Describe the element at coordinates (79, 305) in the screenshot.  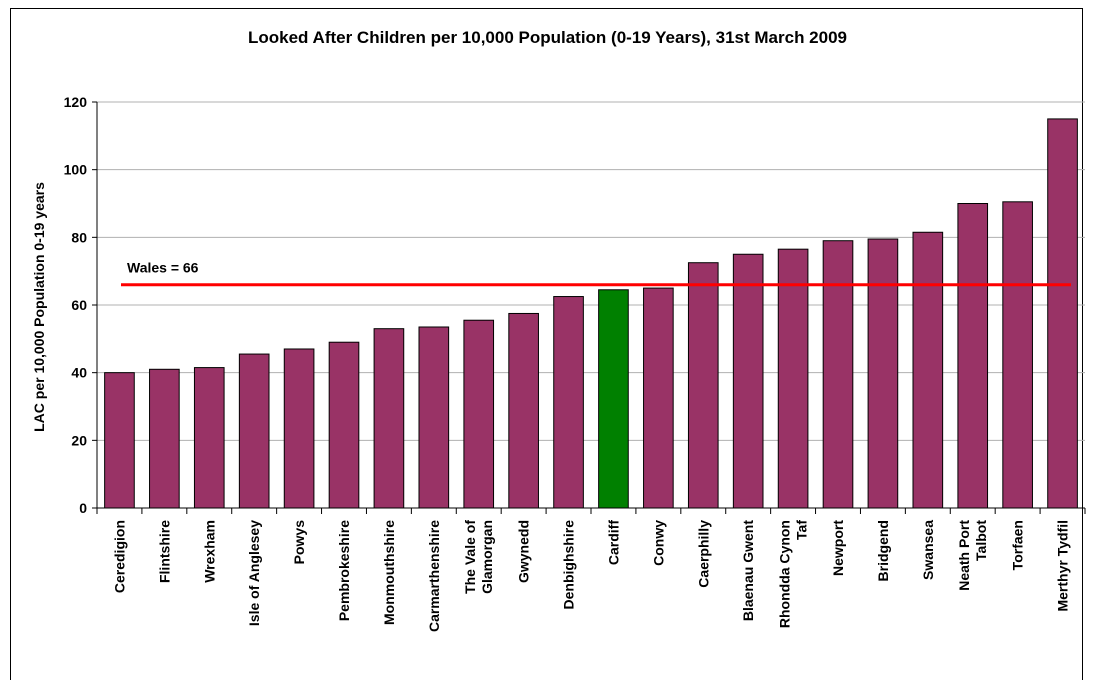
I see `y-tick-label: 60` at that location.